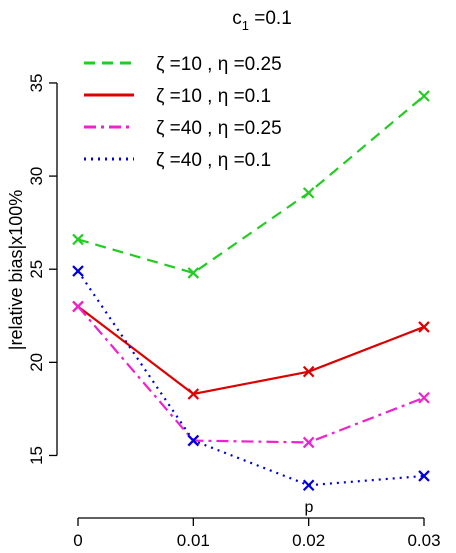 This screenshot has height=553, width=456. I want to click on y-tick-label: 30, so click(36, 176).